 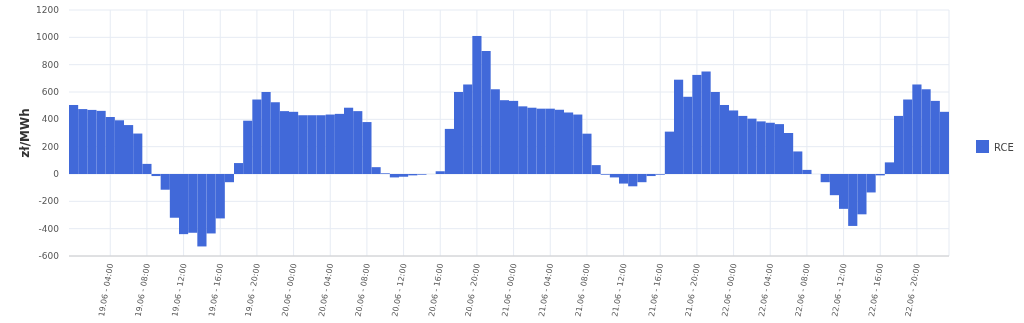 What do you see at coordinates (656, 290) in the screenshot?
I see `x-tick-label: 21.06 - 16:00` at bounding box center [656, 290].